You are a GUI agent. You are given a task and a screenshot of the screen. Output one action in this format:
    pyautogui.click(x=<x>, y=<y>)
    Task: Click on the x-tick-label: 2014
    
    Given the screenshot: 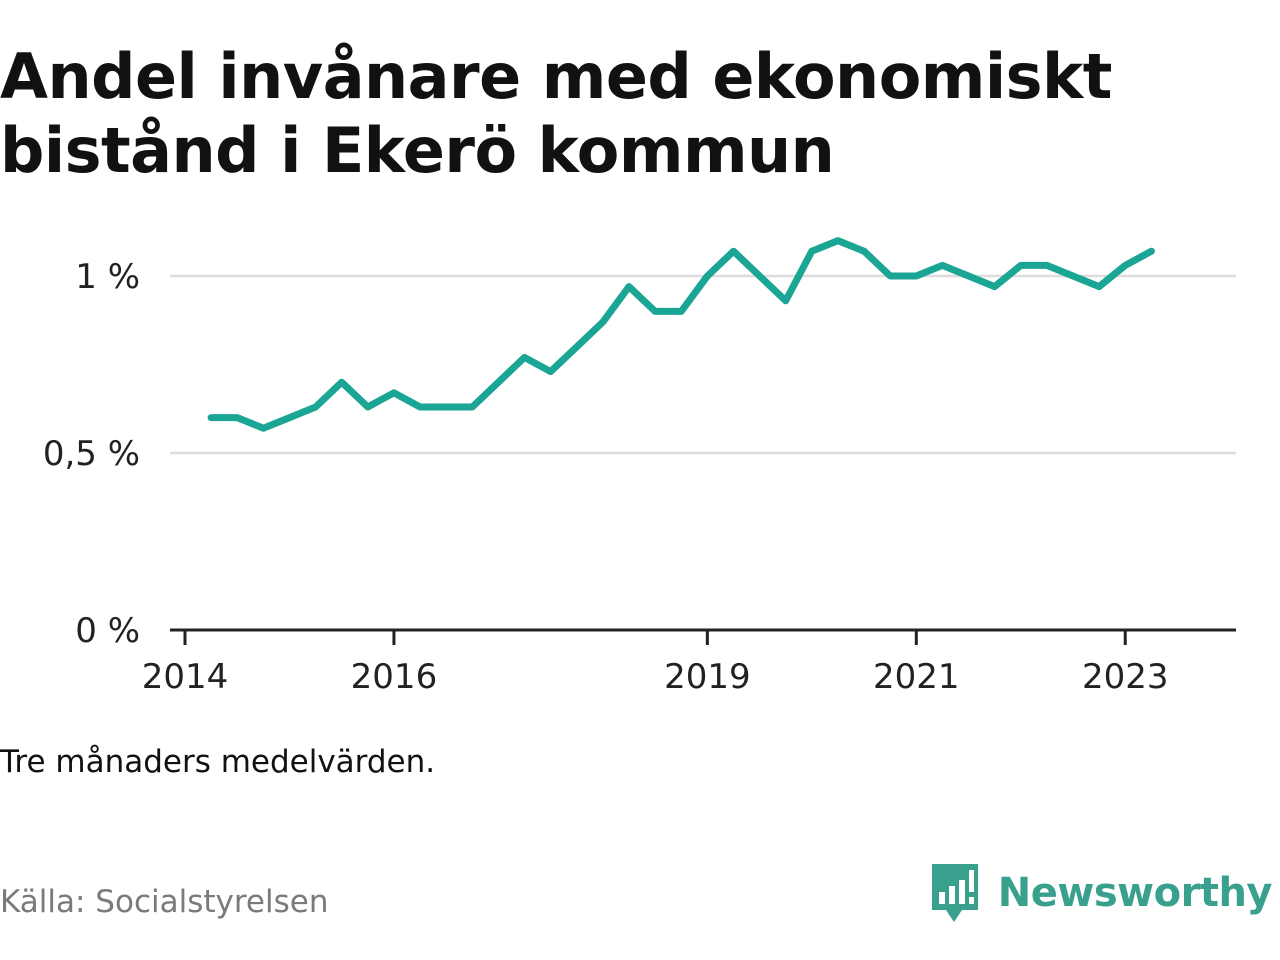 What is the action you would take?
    pyautogui.click(x=185, y=677)
    